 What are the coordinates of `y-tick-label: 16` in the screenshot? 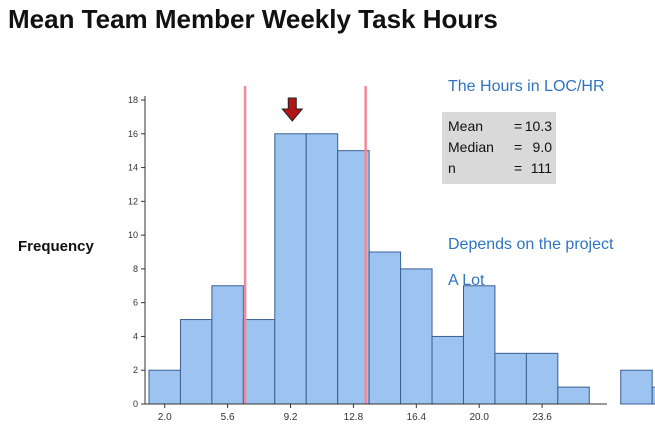 It's located at (133, 134).